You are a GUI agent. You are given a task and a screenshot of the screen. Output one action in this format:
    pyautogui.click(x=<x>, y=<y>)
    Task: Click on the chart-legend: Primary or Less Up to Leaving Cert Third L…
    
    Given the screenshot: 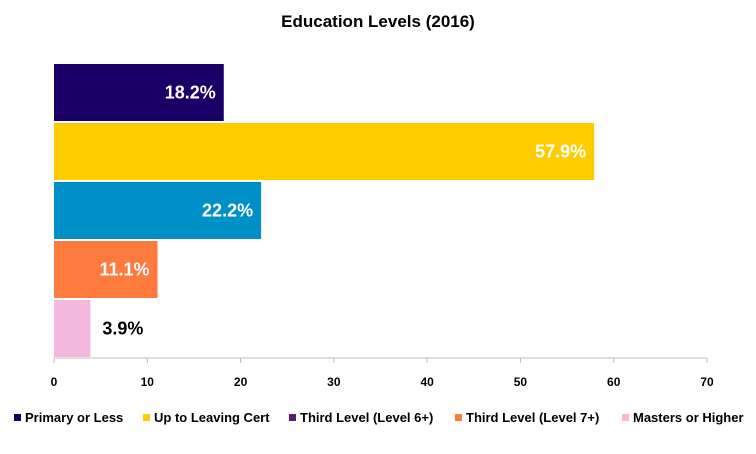 What is the action you would take?
    pyautogui.click(x=378, y=419)
    